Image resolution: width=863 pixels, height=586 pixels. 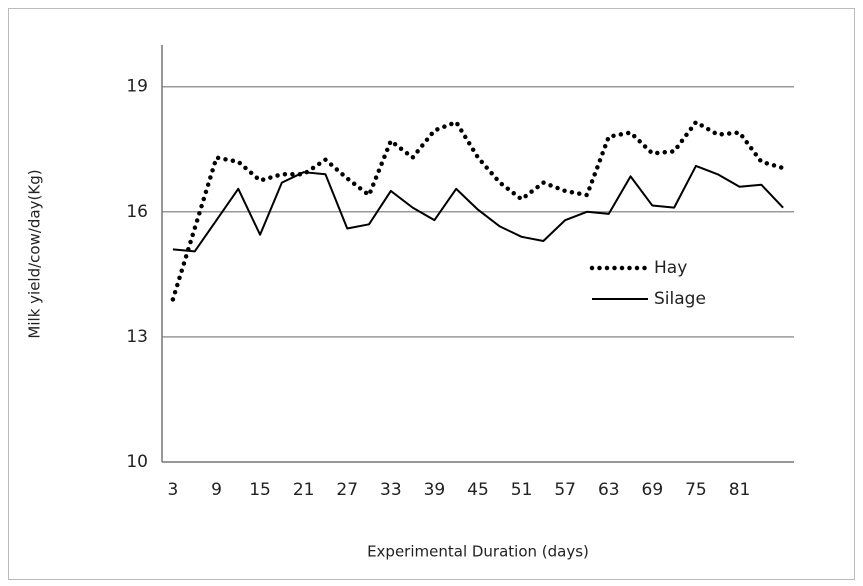 What do you see at coordinates (137, 337) in the screenshot?
I see `y-tick-label: 13` at bounding box center [137, 337].